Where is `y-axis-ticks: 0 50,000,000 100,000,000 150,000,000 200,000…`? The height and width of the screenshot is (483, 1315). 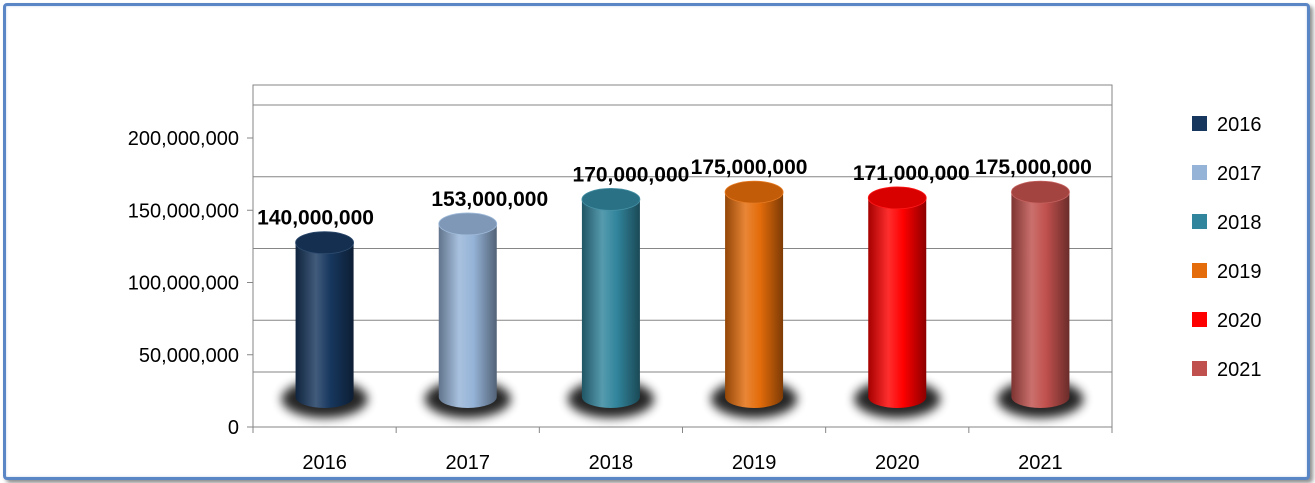 y-axis-ticks: 0 50,000,000 100,000,000 150,000,000 200,000… is located at coordinates (190, 283).